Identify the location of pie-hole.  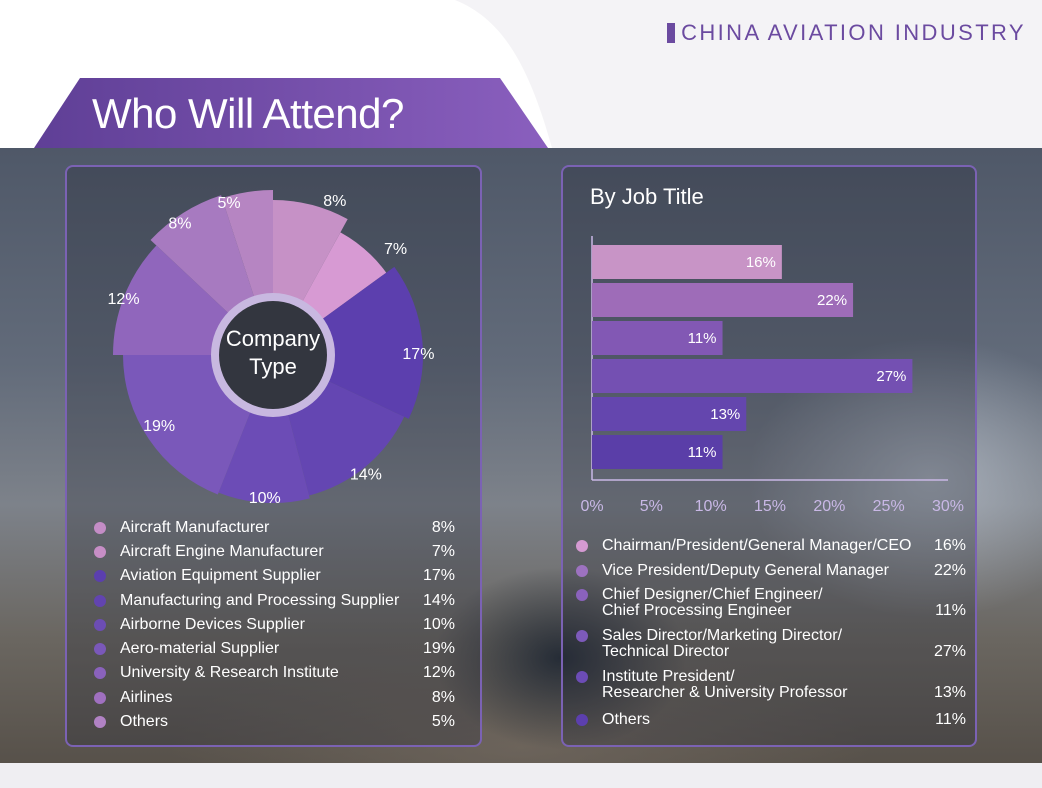
(273, 355).